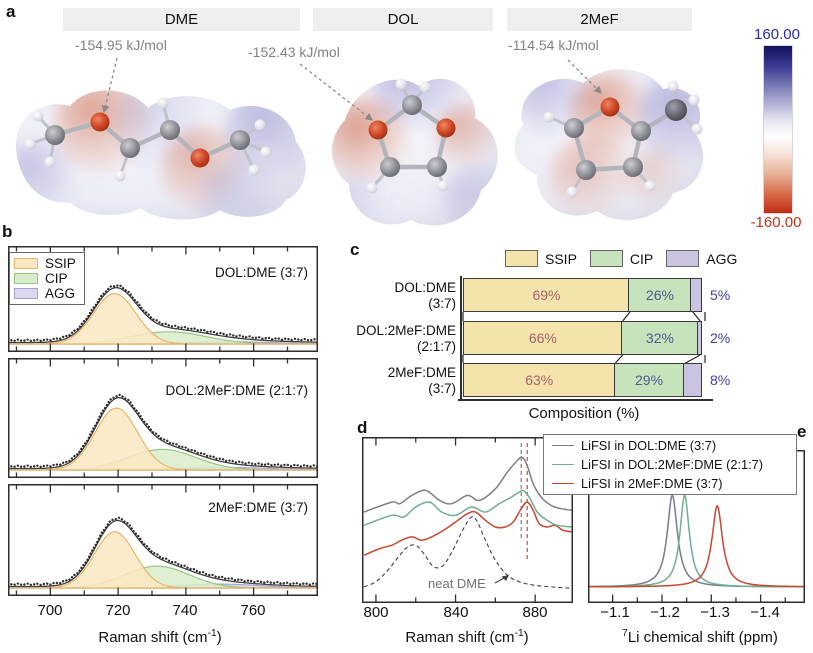 The width and height of the screenshot is (813, 653). What do you see at coordinates (584, 413) in the screenshot?
I see `x-axis-title-c: Composition (%)` at bounding box center [584, 413].